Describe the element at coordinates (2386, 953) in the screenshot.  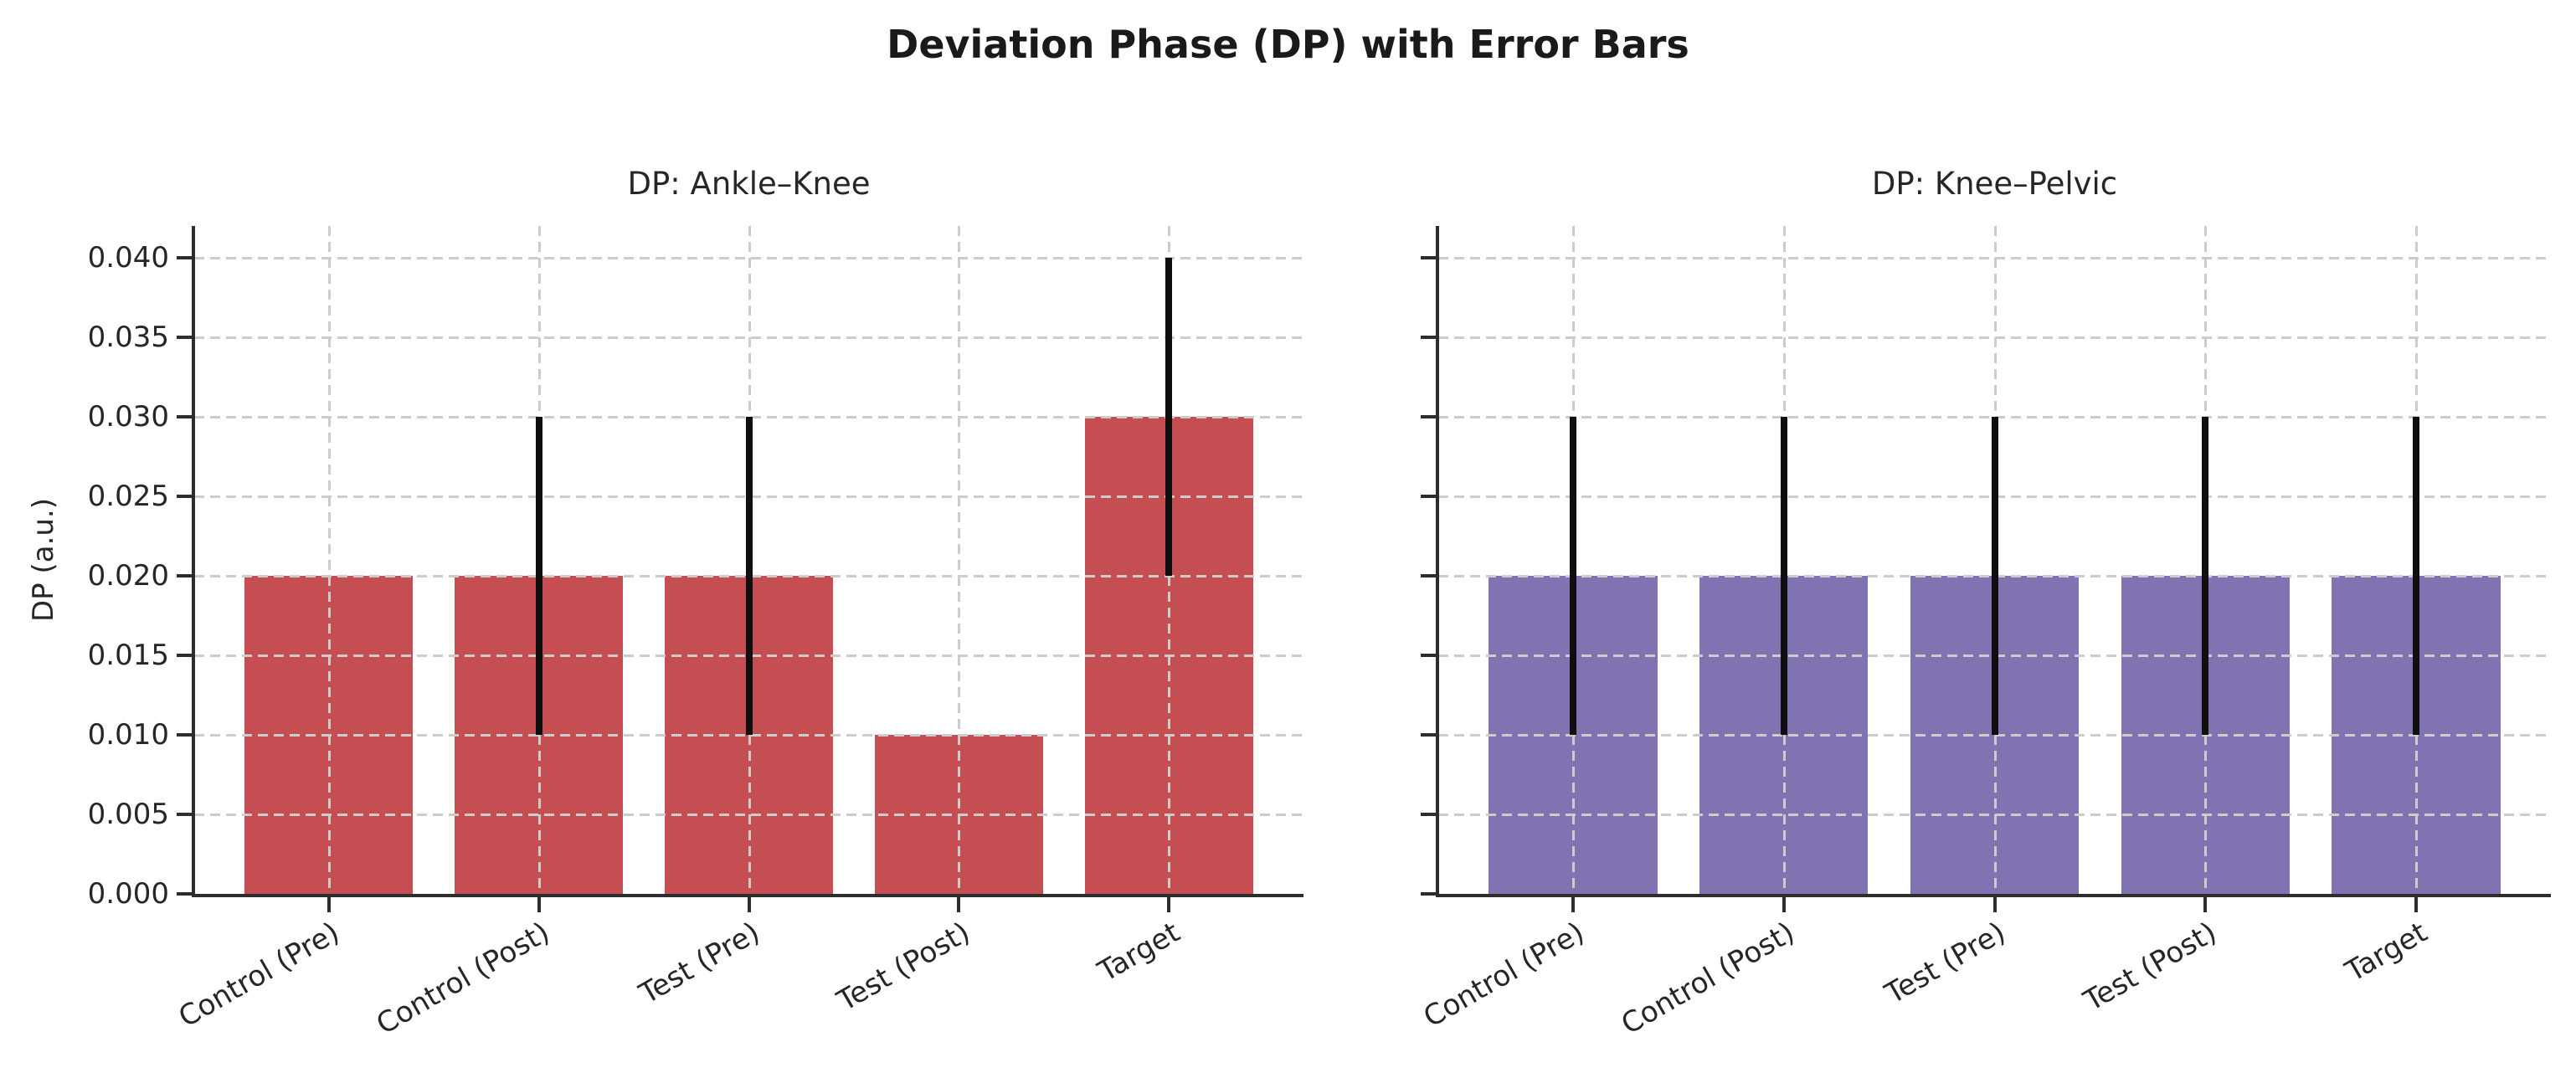
I see `x-tick-label-target: Target` at that location.